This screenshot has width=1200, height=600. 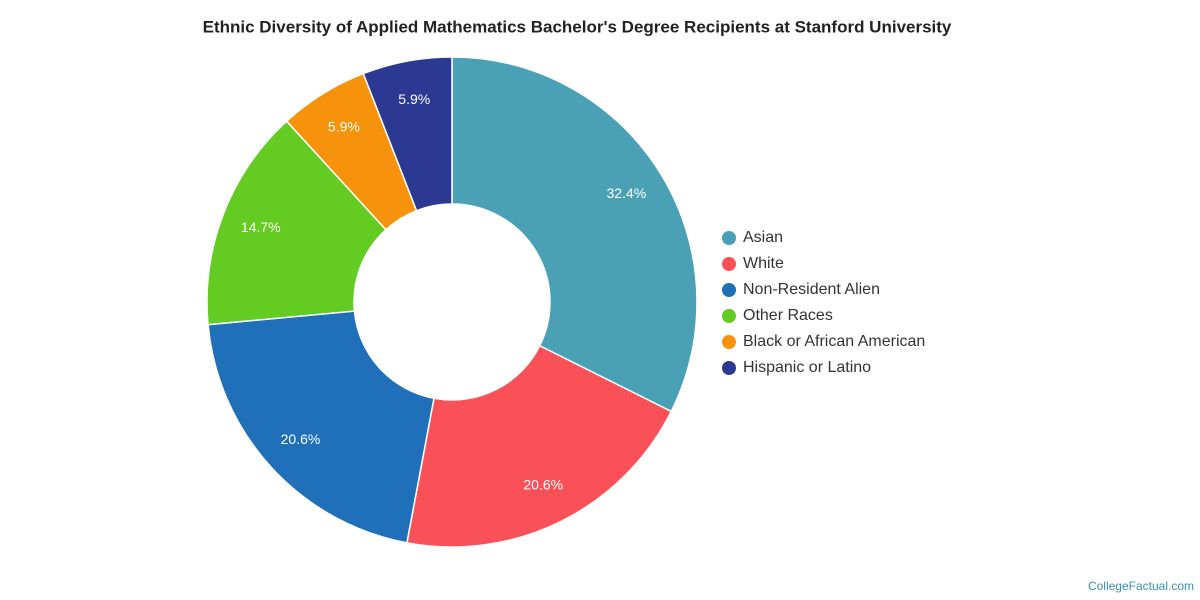 I want to click on legend-label: Hispanic or Latino, so click(x=807, y=367).